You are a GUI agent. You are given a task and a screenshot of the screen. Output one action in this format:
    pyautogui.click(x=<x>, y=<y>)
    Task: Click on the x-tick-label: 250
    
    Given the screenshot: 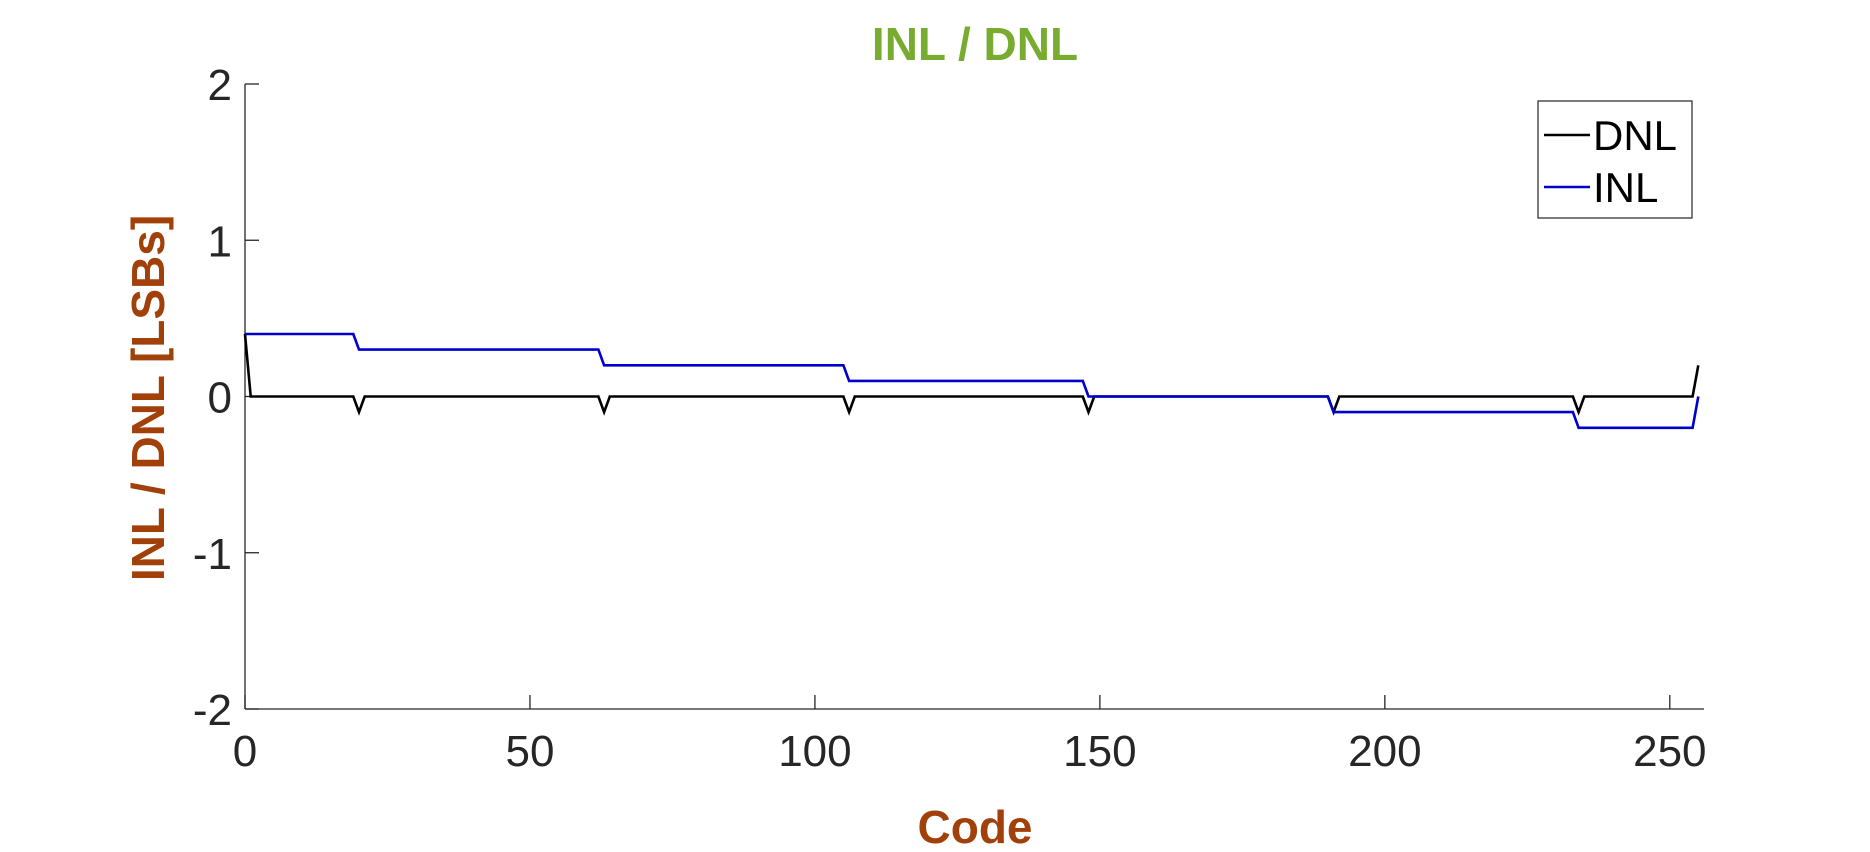 What is the action you would take?
    pyautogui.click(x=1669, y=751)
    